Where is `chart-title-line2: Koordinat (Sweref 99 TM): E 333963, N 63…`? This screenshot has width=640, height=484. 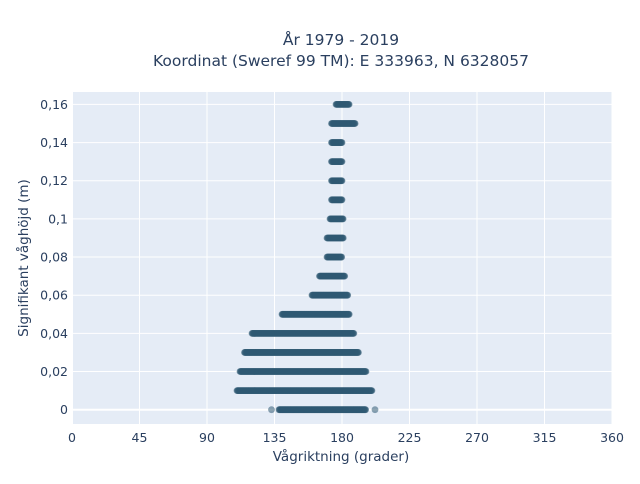 chart-title-line2: Koordinat (Sweref 99 TM): E 333963, N 63… is located at coordinates (341, 61).